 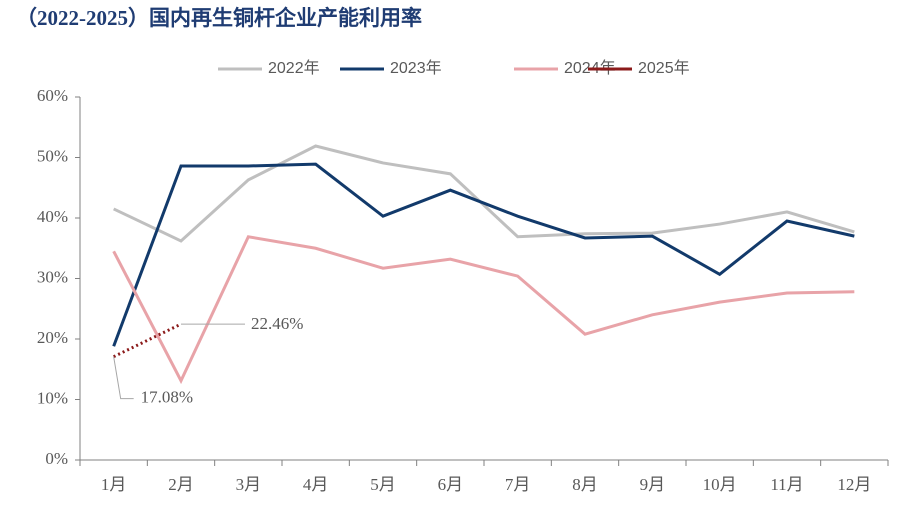 I want to click on x-tick-label: 2月, so click(x=181, y=484).